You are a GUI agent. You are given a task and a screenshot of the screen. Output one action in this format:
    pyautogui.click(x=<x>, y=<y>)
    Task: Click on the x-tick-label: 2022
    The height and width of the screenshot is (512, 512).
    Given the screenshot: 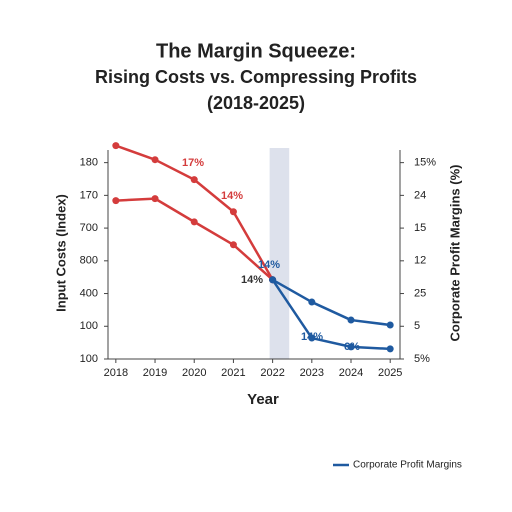 What is the action you would take?
    pyautogui.click(x=272, y=373)
    